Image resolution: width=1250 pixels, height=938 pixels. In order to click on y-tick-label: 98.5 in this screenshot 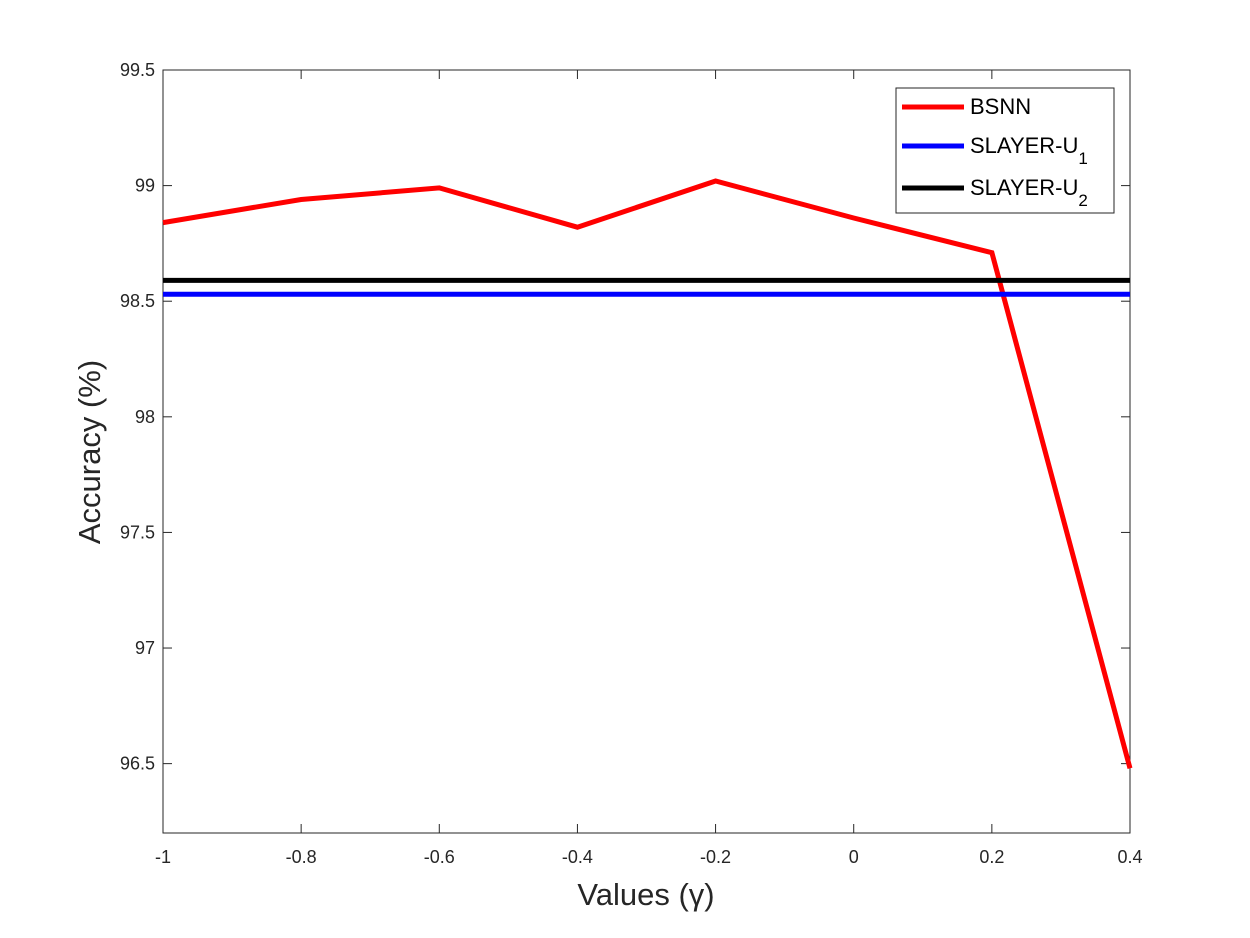, I will do `click(137, 301)`.